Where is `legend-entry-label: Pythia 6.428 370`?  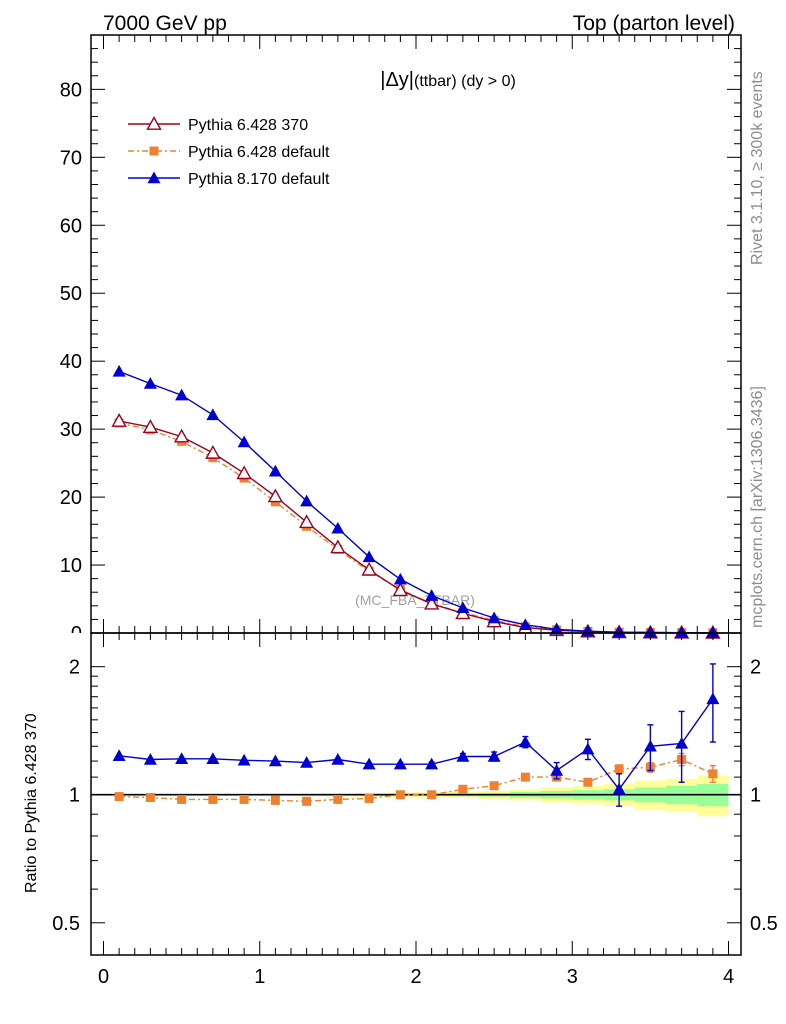 legend-entry-label: Pythia 6.428 370 is located at coordinates (248, 125).